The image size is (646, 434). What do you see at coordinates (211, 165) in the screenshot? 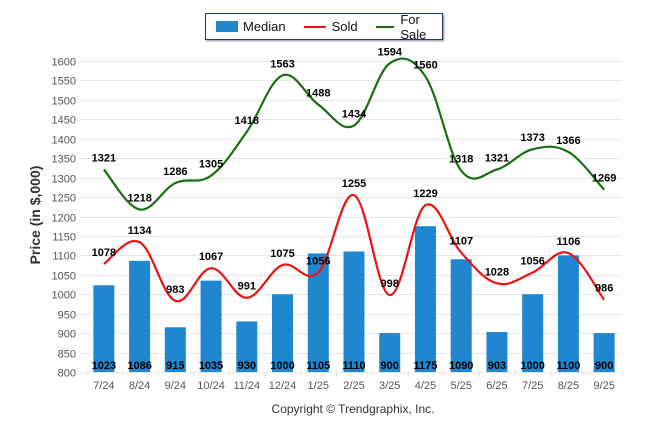
I see `for-sale-point-label: 1305` at bounding box center [211, 165].